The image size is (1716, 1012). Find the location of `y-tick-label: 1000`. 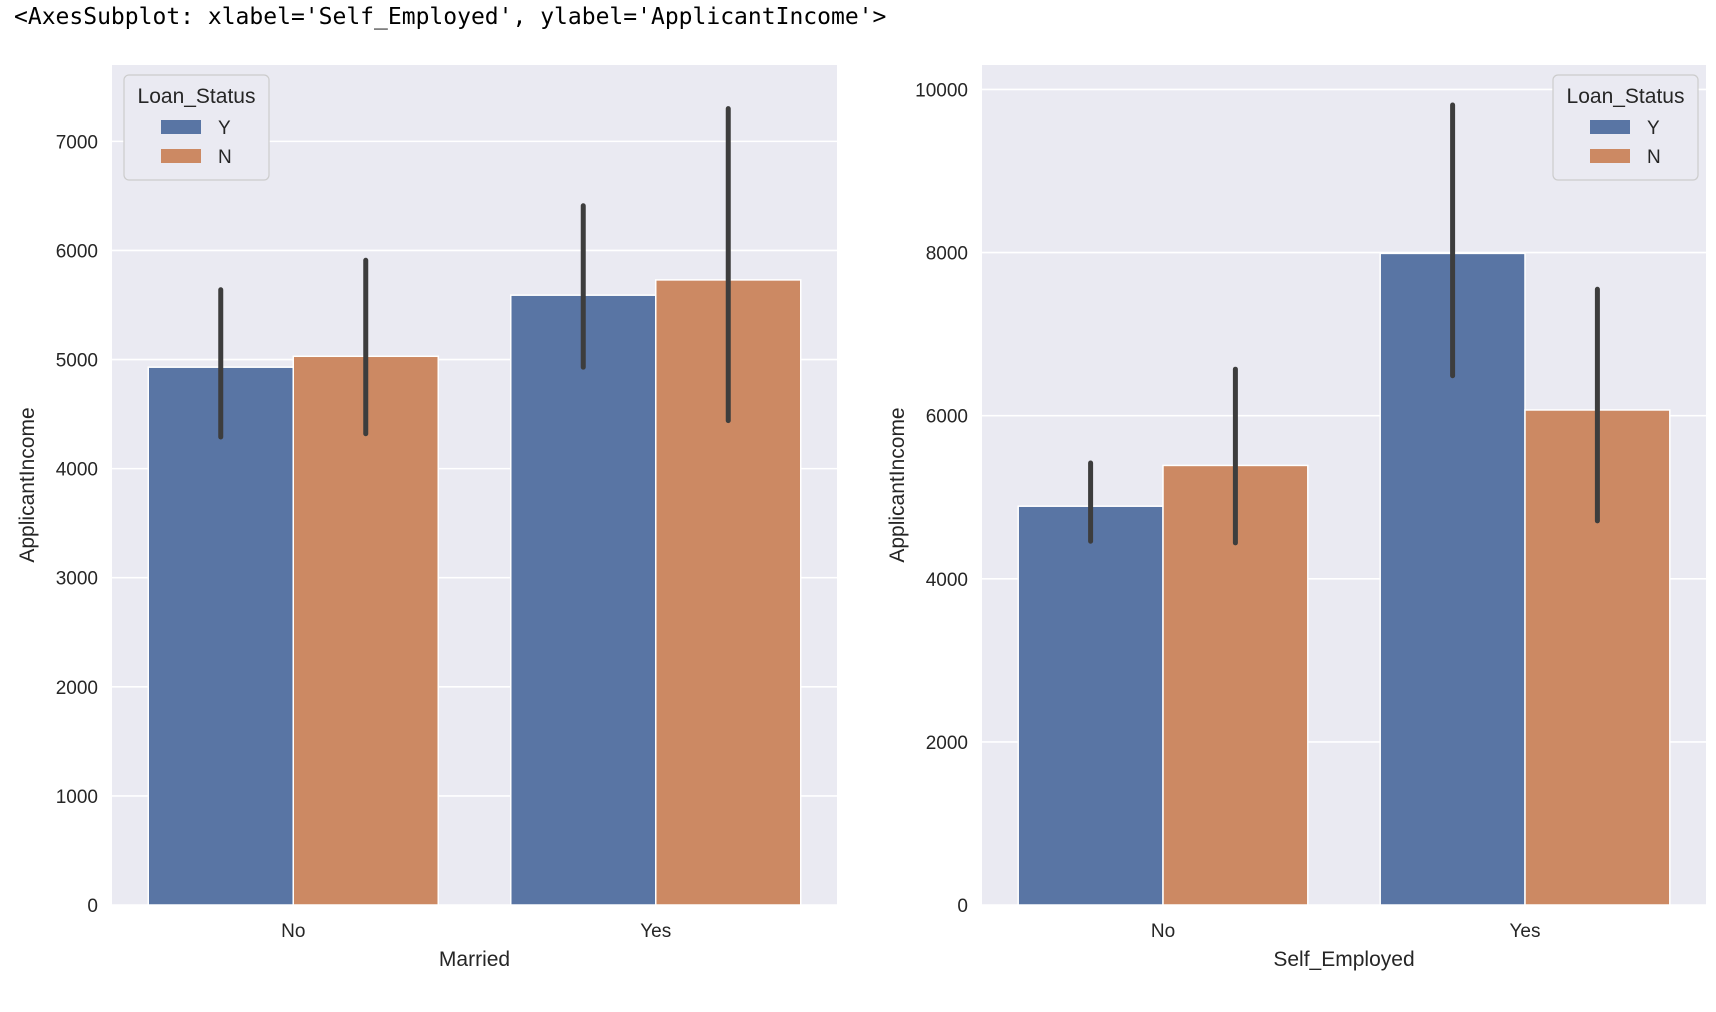

y-tick-label: 1000 is located at coordinates (77, 797).